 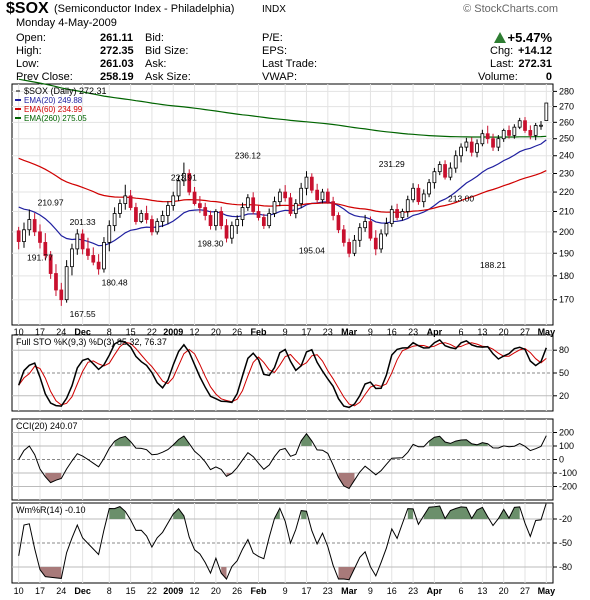 What do you see at coordinates (566, 276) in the screenshot?
I see `price-ytick-label: 180` at bounding box center [566, 276].